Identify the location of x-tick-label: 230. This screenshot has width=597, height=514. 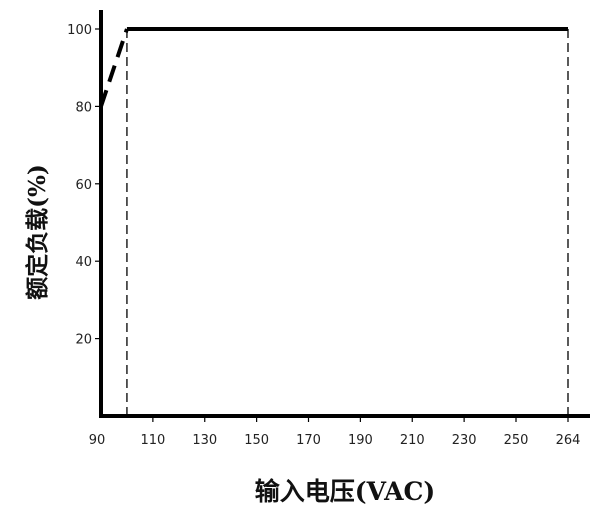
(464, 440).